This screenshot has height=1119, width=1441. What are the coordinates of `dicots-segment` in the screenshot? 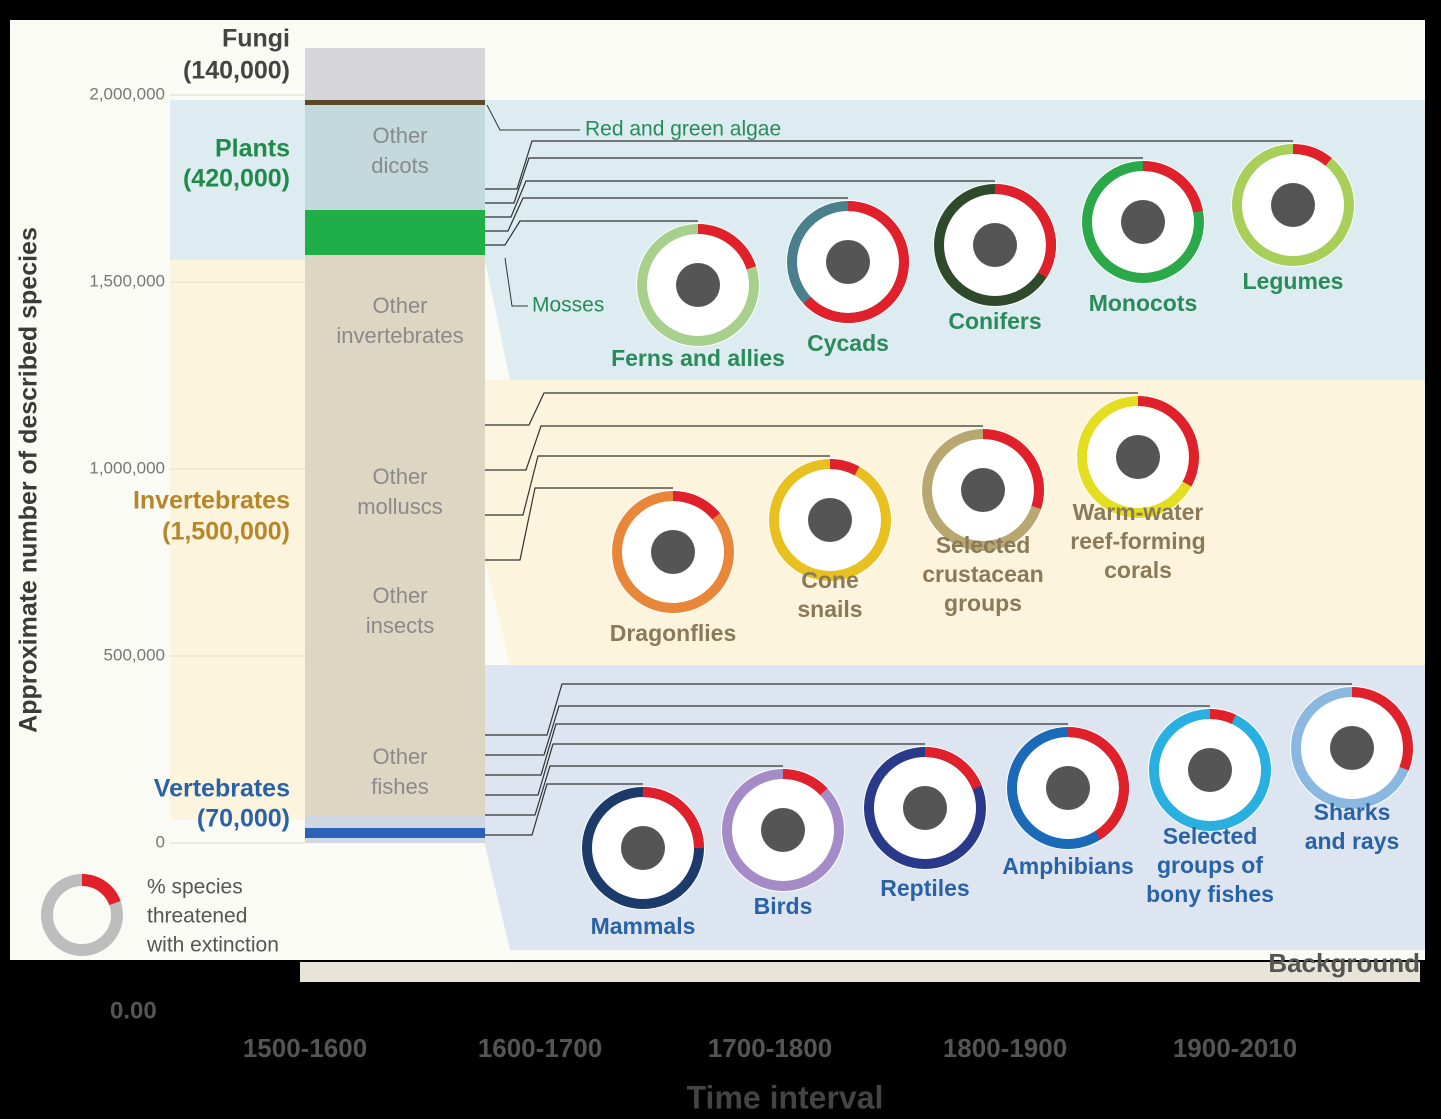 It's located at (395, 157).